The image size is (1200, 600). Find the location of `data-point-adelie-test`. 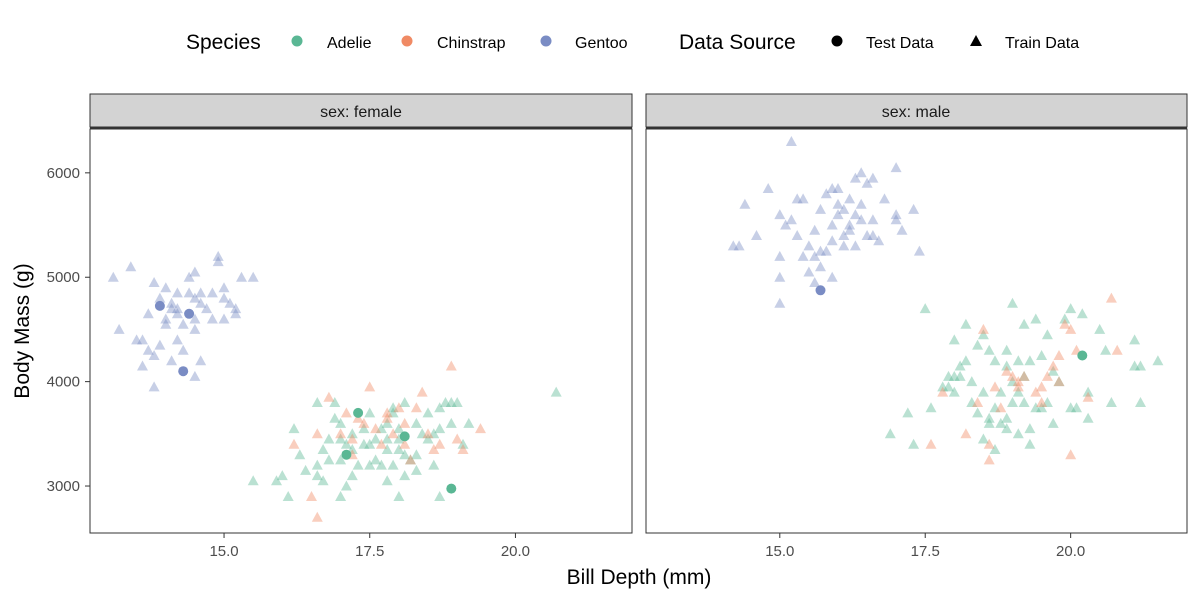

data-point-adelie-test is located at coordinates (404, 436).